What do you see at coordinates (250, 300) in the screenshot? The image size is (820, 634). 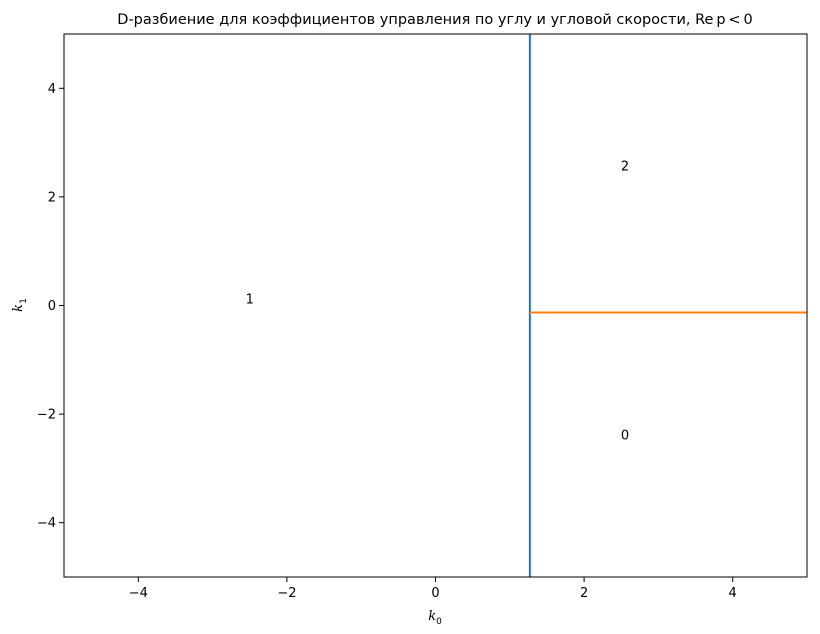 I see `region-label-1: 1` at bounding box center [250, 300].